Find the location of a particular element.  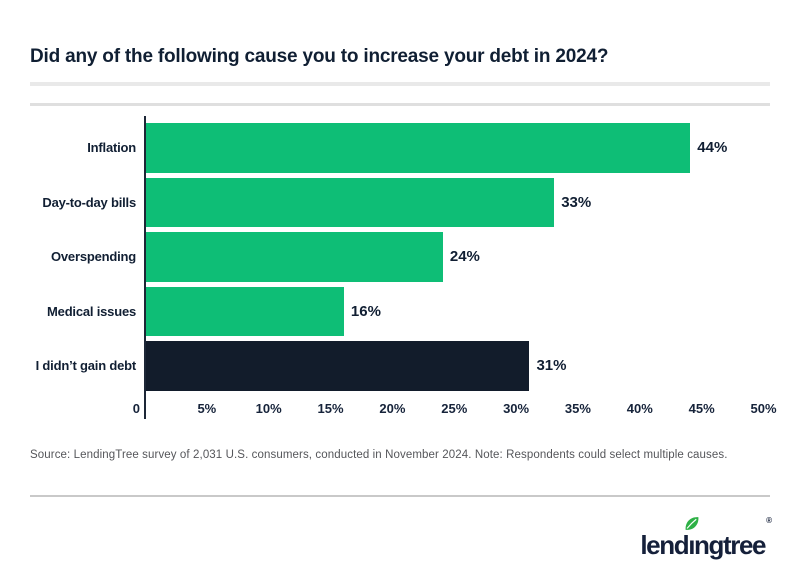

x-tick-label: 0 is located at coordinates (136, 408).